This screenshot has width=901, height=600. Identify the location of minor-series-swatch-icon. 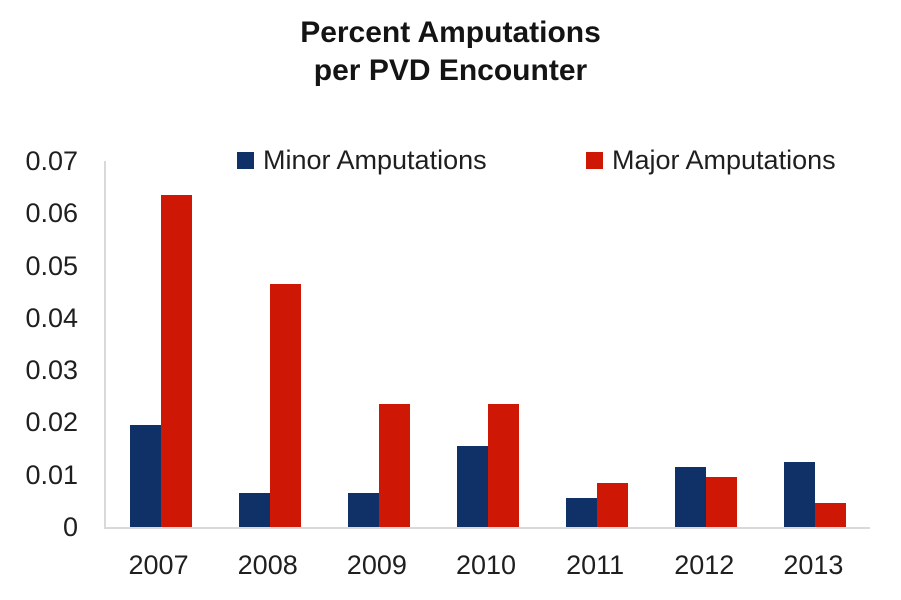
(245, 160).